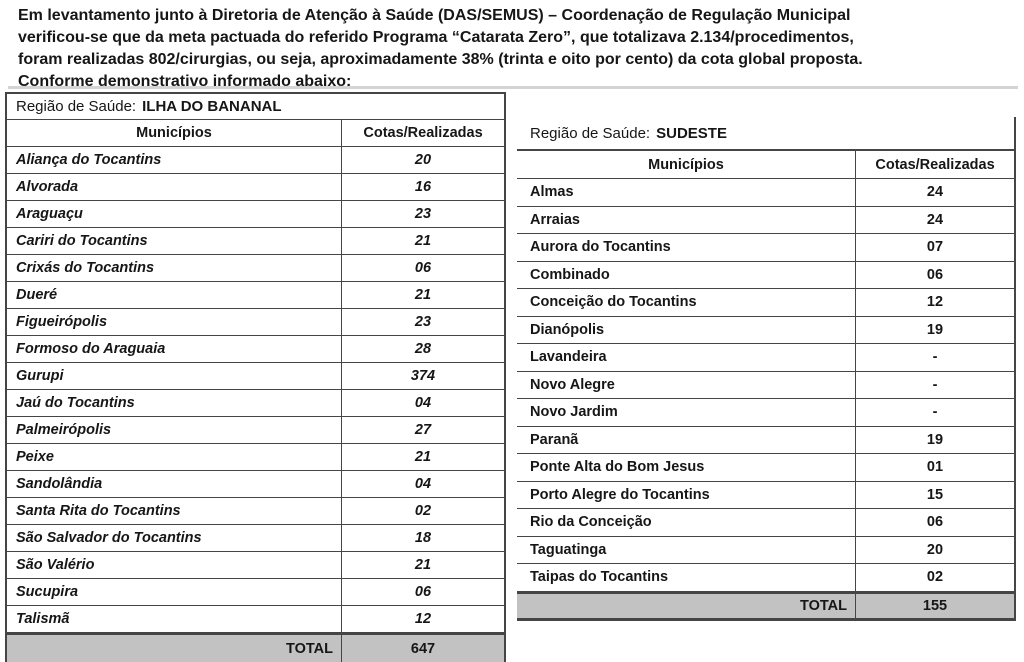 The width and height of the screenshot is (1024, 662). I want to click on value-cell: 16, so click(422, 187).